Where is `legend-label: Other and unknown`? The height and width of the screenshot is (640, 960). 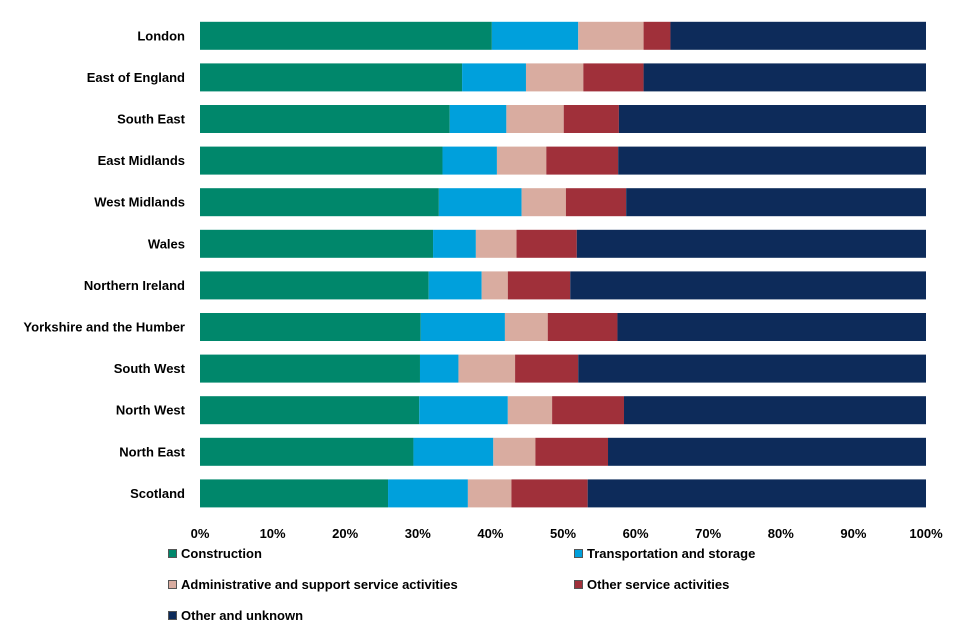 legend-label: Other and unknown is located at coordinates (242, 615).